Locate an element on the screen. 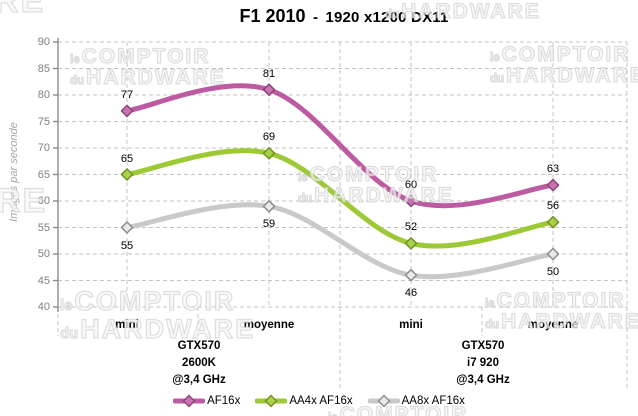 The width and height of the screenshot is (638, 416). data-label: 60 is located at coordinates (411, 185).